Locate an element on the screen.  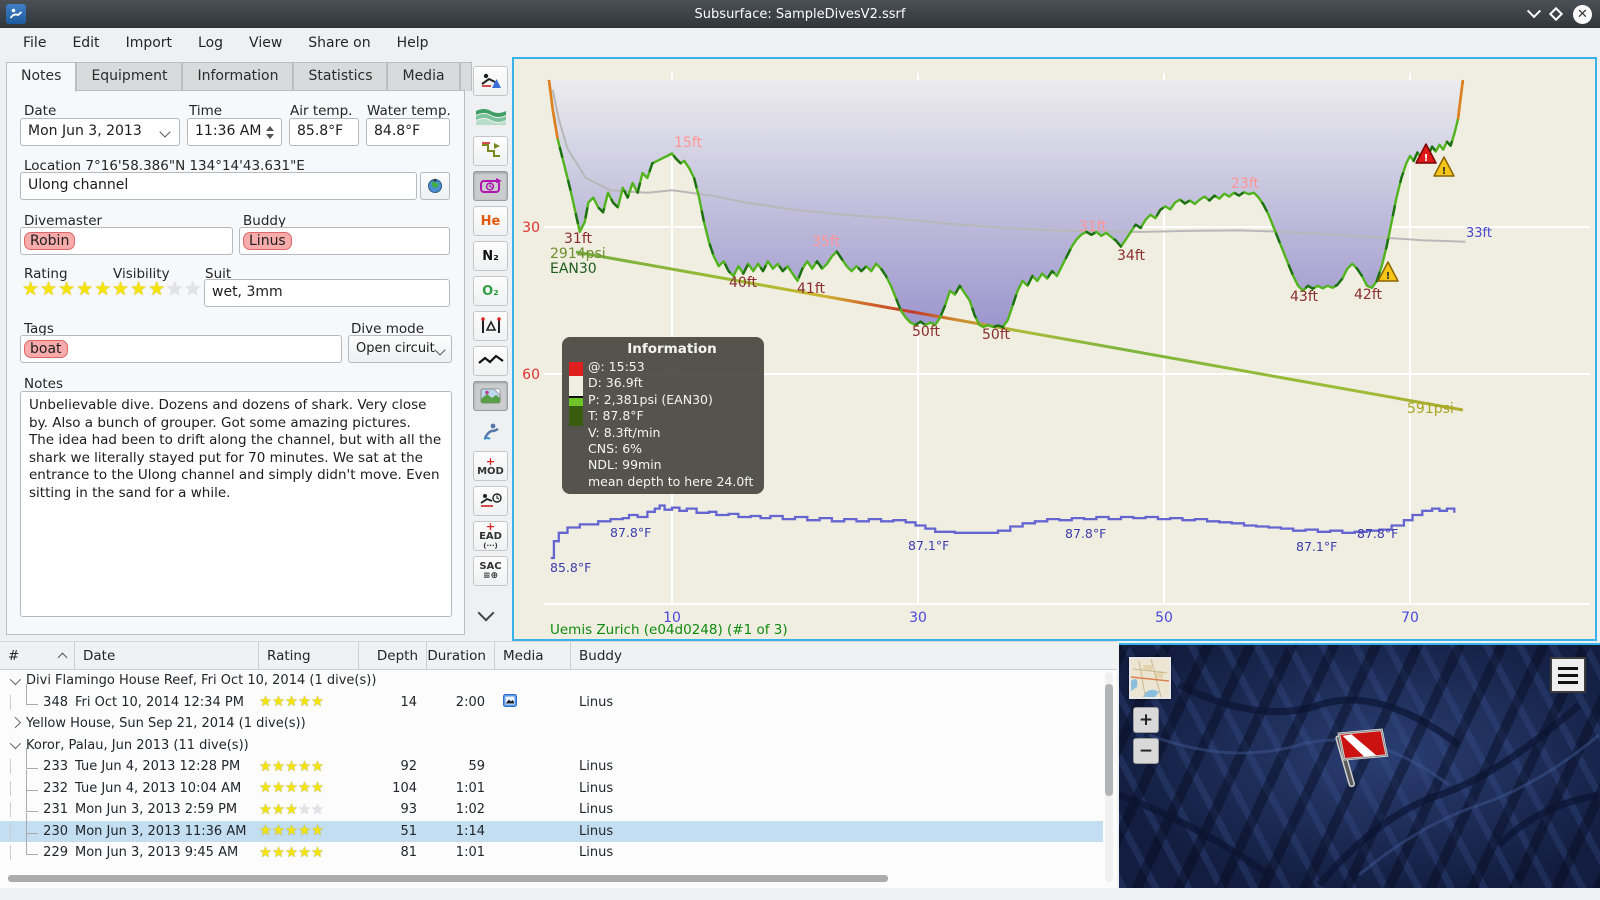
scenery-waves-icon is located at coordinates (490, 116).